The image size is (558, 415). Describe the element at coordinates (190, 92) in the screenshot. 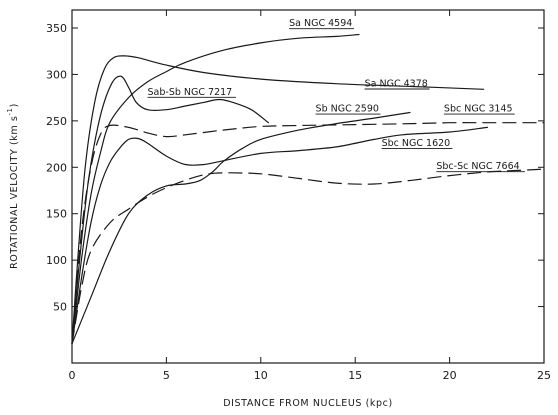

I see `series-label-sab-sb-ngc-7217: Sab-Sb NGC 7217` at that location.